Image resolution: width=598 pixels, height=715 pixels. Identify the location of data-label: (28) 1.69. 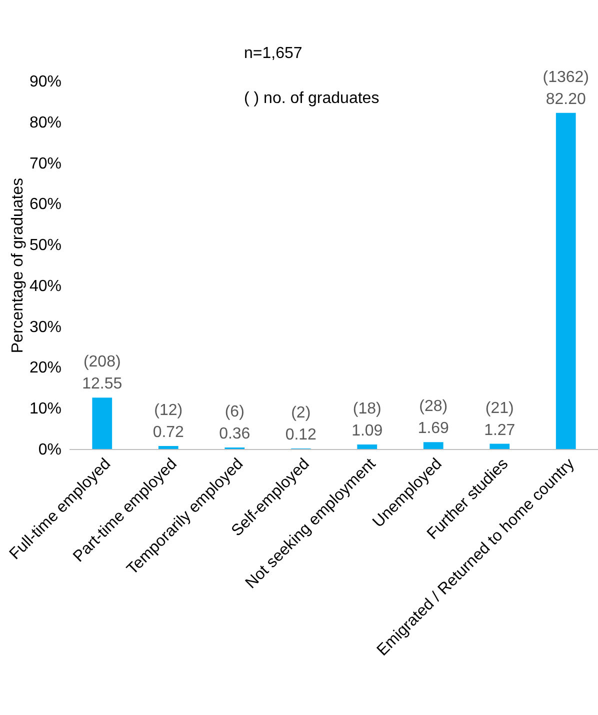
(434, 418).